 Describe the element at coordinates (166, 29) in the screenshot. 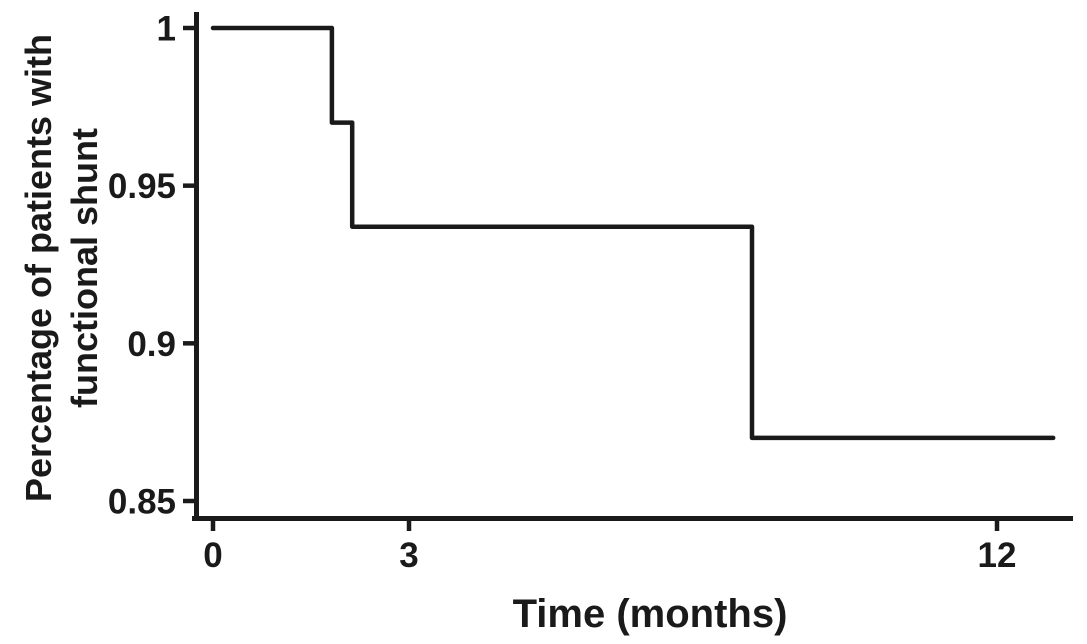

I see `y-tick-label: 1` at that location.